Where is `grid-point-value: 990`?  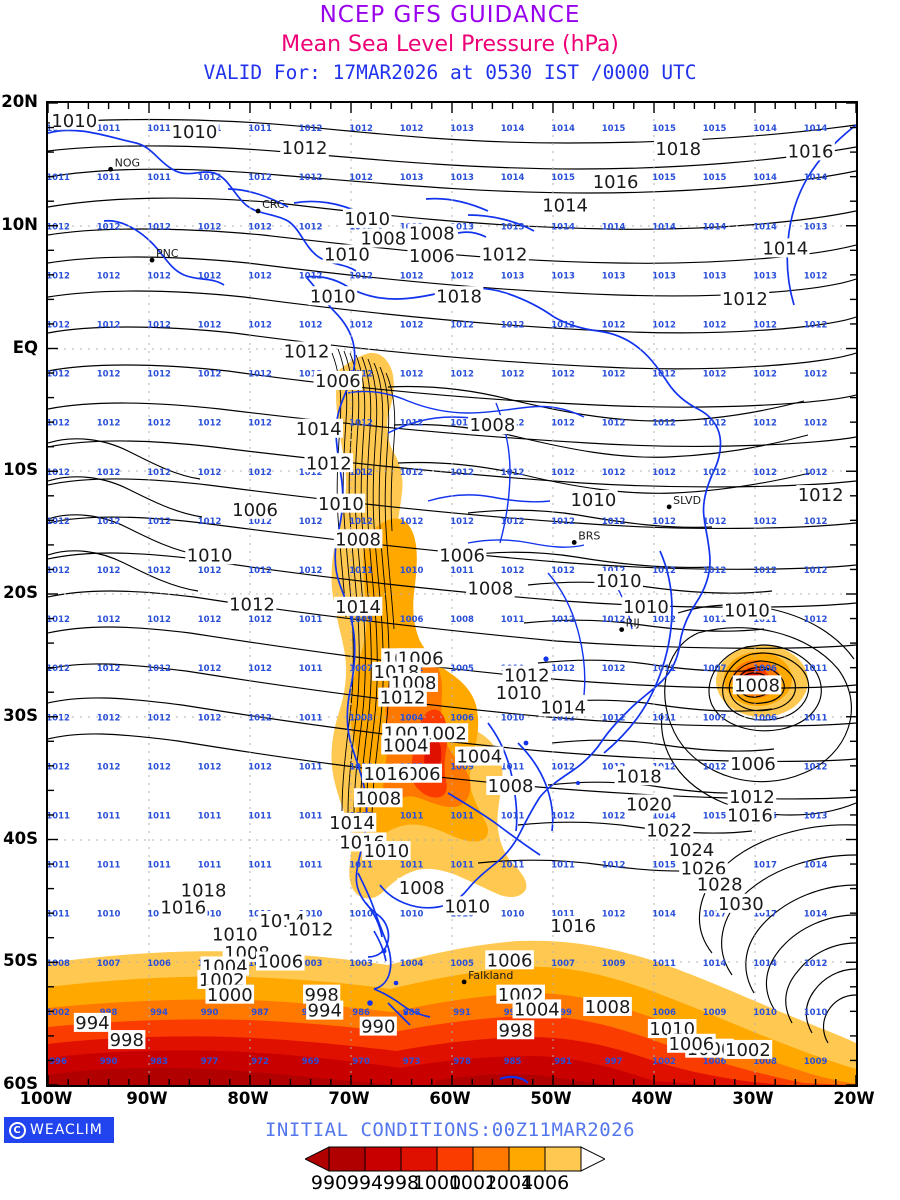
grid-point-value: 990 is located at coordinates (109, 1062).